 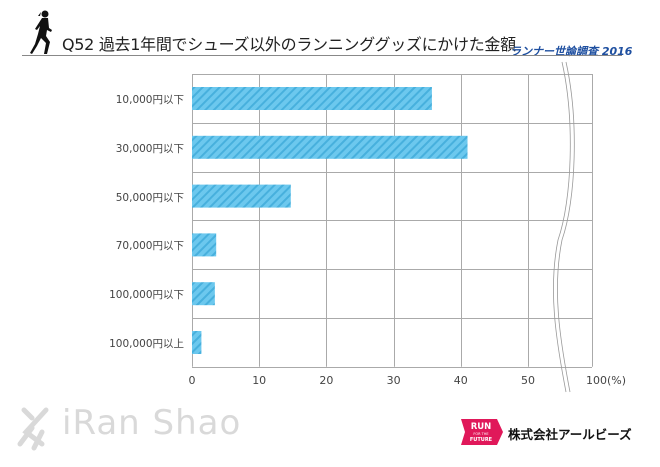 I want to click on watermark-logo-icon, so click(x=33, y=429).